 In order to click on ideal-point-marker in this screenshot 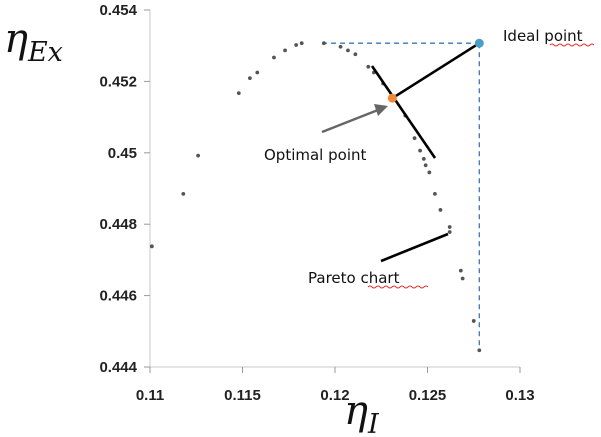, I will do `click(479, 43)`.